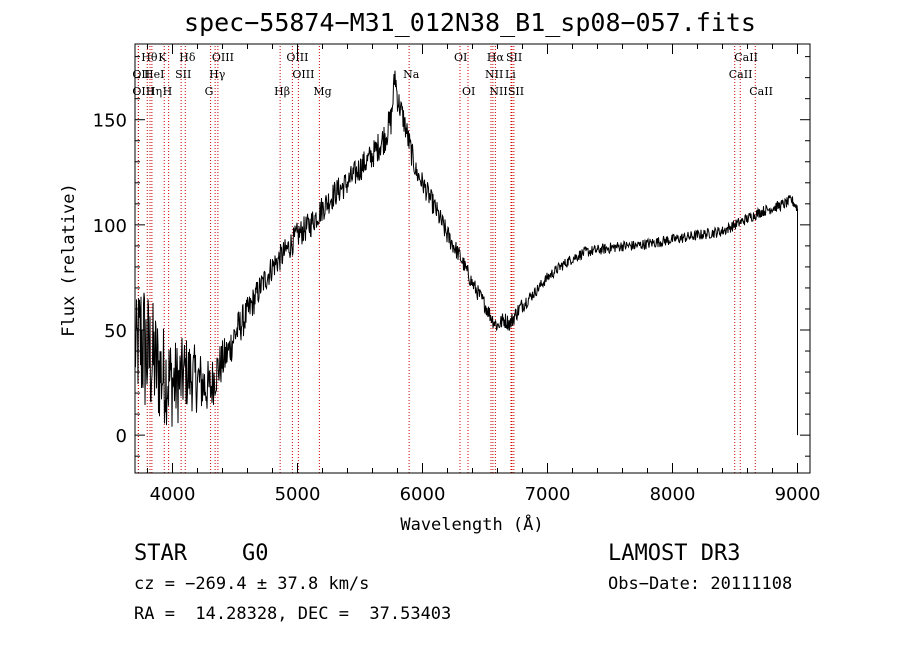 This screenshot has width=900, height=649. I want to click on x-tick-label: 4000, so click(173, 494).